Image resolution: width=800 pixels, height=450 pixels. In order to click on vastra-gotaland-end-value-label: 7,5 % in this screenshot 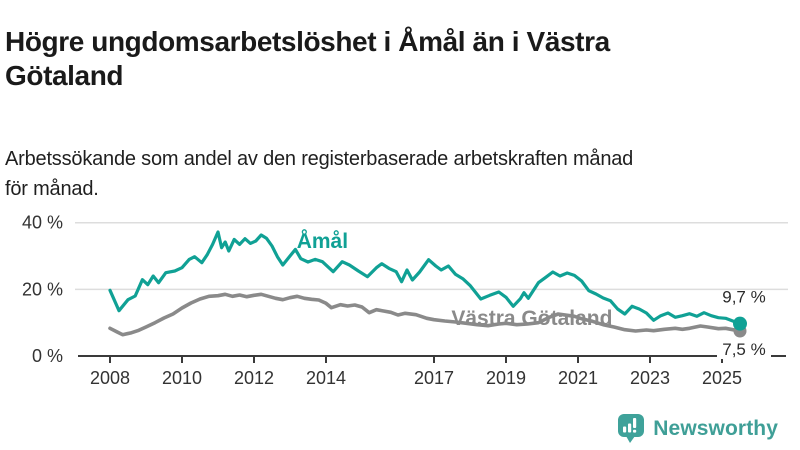, I will do `click(743, 349)`.